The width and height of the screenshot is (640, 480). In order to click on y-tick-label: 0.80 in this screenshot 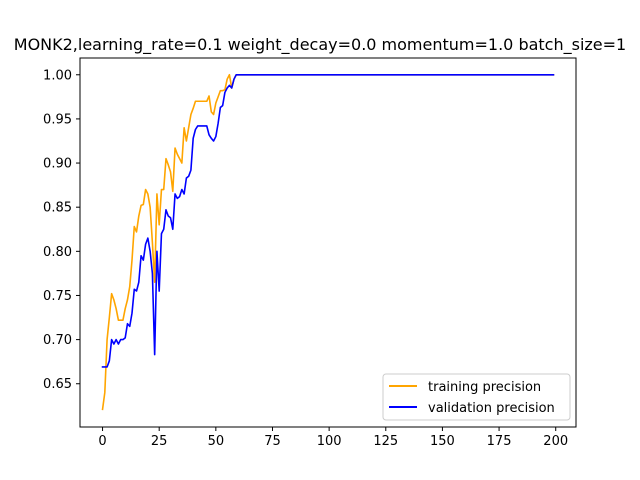, I will do `click(57, 252)`.